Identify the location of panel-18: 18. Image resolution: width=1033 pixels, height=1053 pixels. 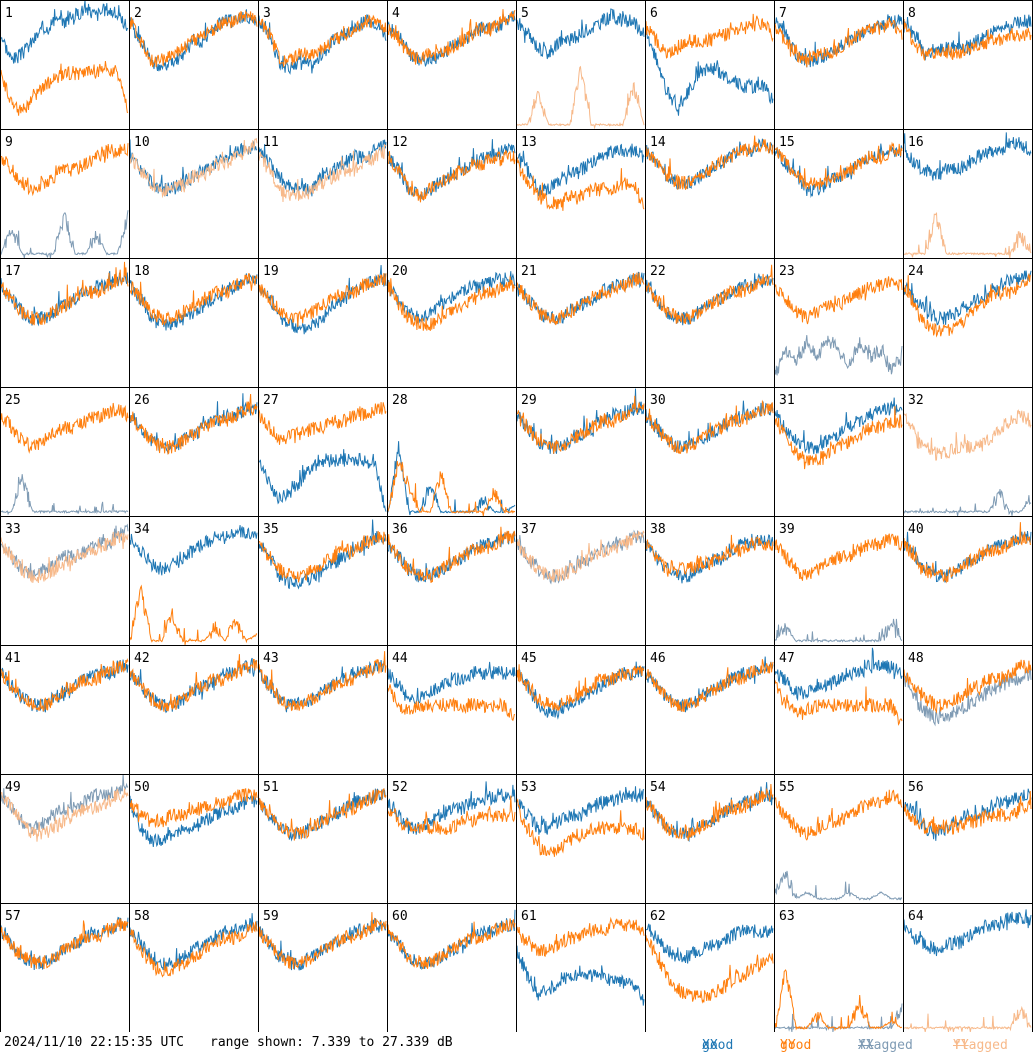
(194, 323).